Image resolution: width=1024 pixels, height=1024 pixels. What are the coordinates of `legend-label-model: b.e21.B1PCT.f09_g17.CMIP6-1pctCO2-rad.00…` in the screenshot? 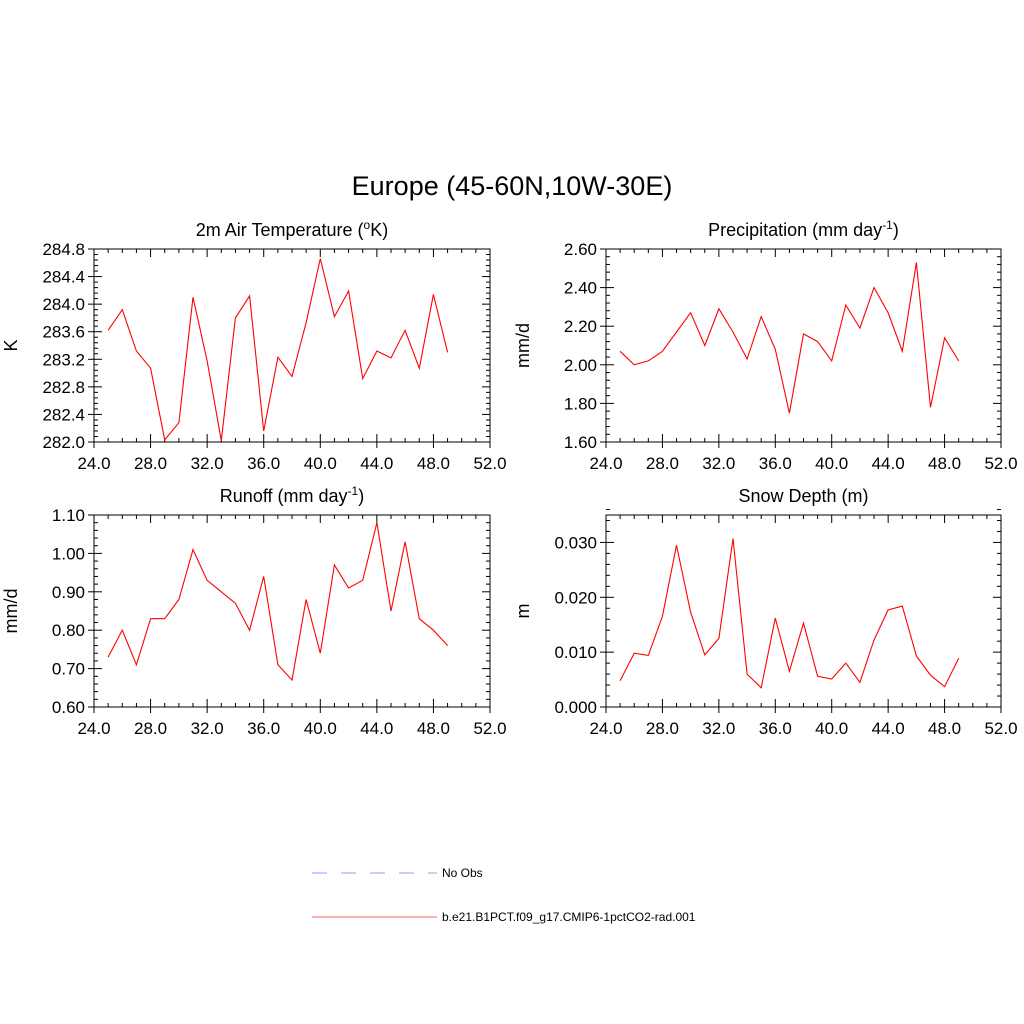 It's located at (569, 917).